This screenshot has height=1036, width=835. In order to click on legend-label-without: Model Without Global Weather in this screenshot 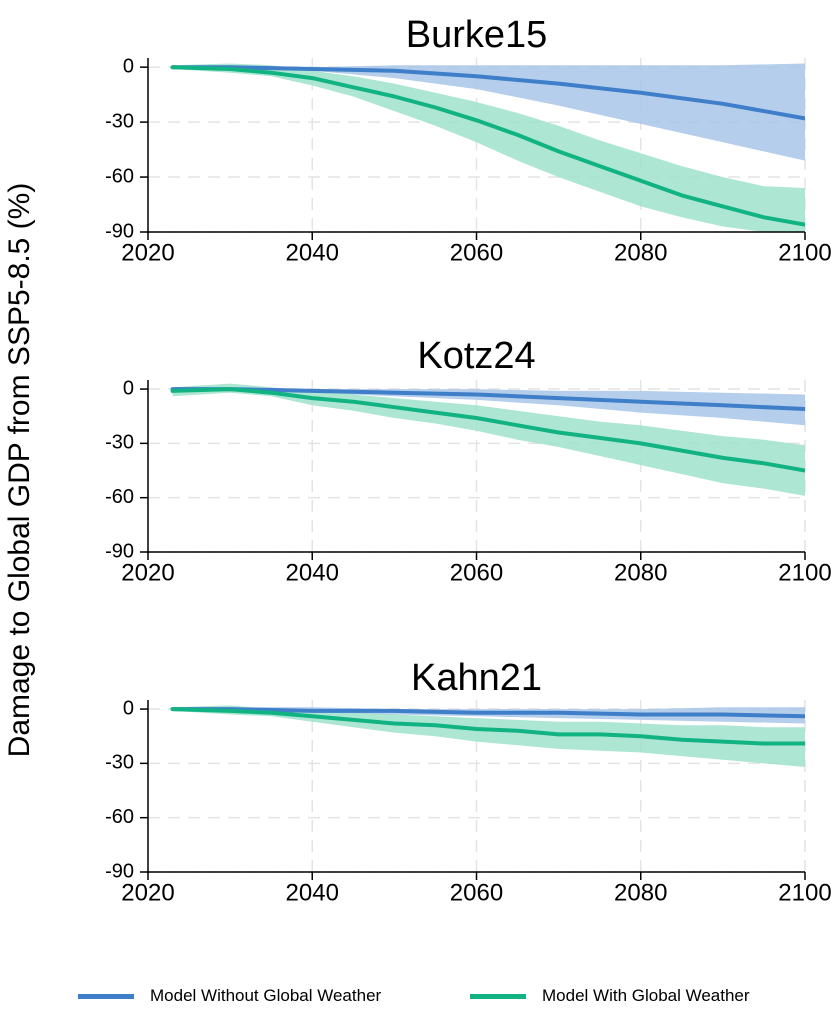, I will do `click(266, 995)`.